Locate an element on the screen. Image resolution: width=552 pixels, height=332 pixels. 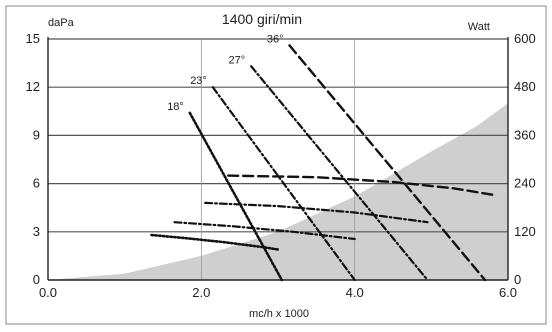
series-label: 18° is located at coordinates (175, 107).